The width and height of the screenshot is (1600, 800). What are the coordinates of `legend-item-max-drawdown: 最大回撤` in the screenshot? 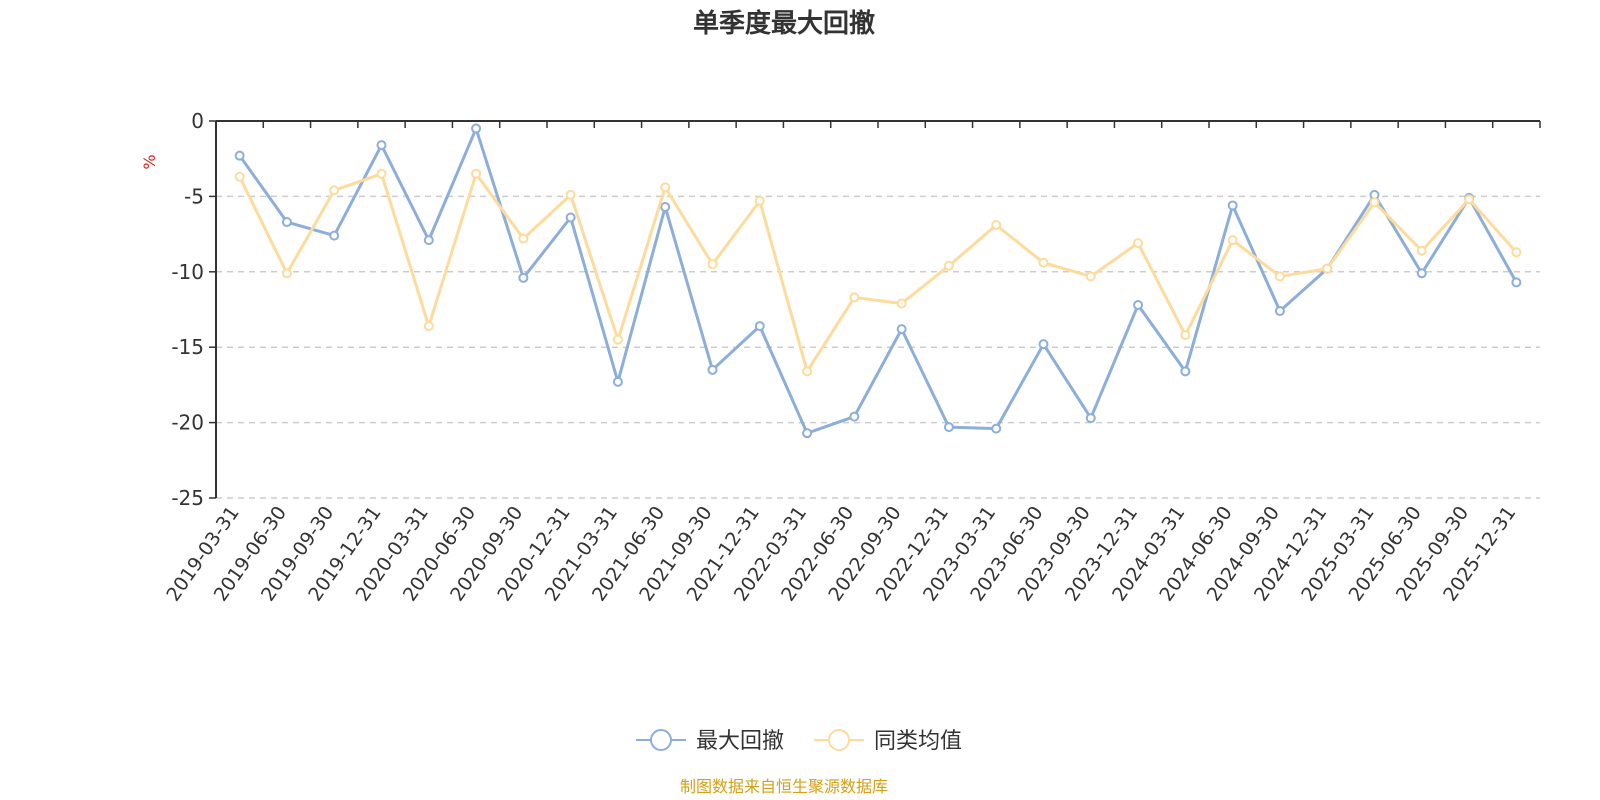 It's located at (710, 741).